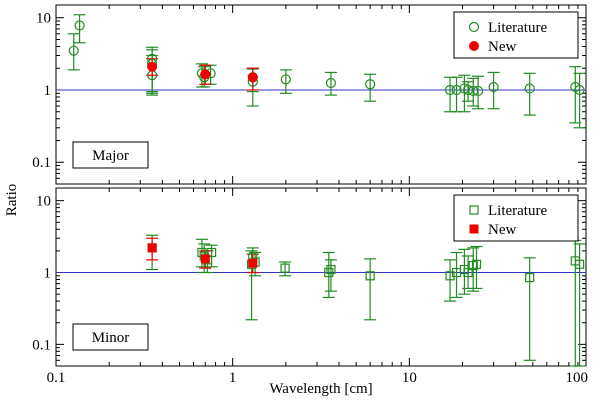 This screenshot has height=401, width=600. I want to click on panel-label: Major, so click(110, 156).